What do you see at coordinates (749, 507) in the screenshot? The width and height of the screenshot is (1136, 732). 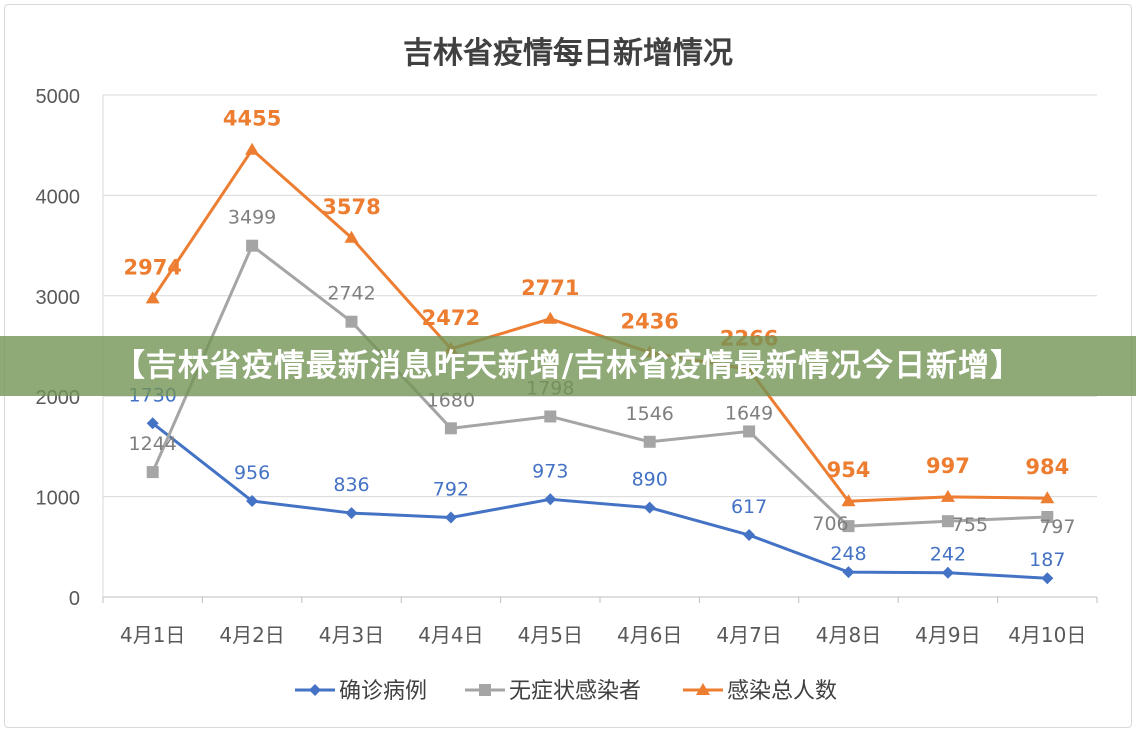 I see `data-label: 617` at bounding box center [749, 507].